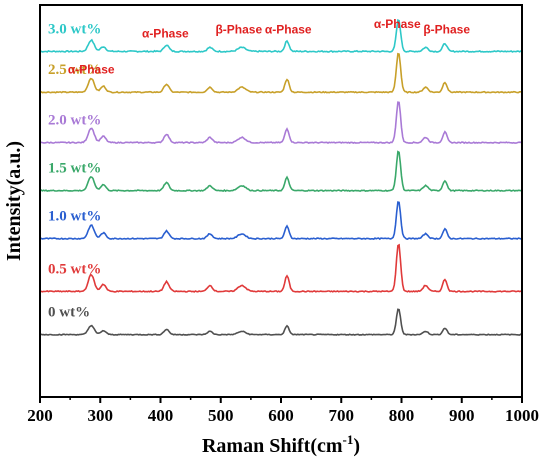  Describe the element at coordinates (74, 217) in the screenshot. I see `series-label: 1.0 wt%` at that location.